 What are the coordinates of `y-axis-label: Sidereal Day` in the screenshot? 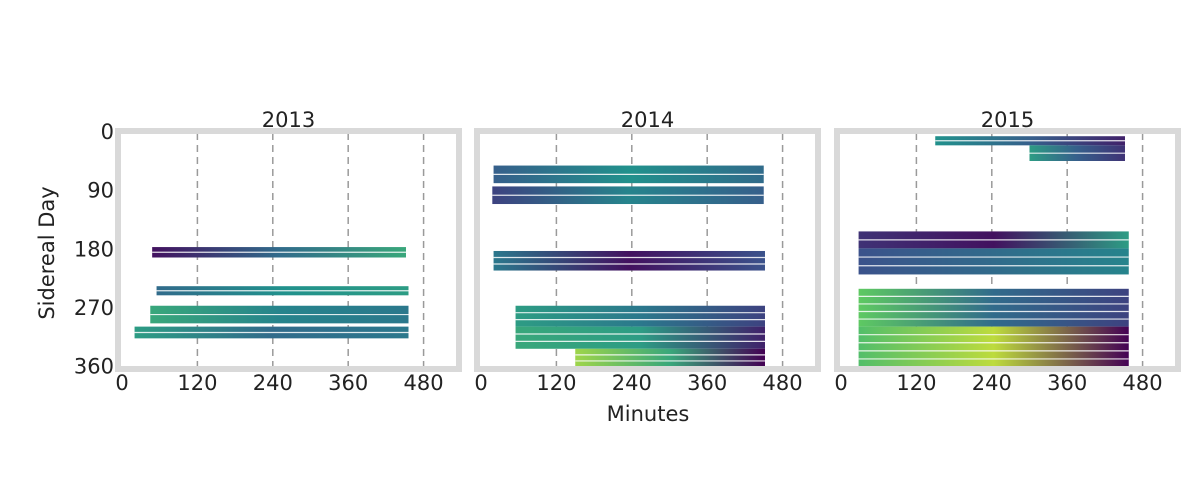 It's located at (47, 252).